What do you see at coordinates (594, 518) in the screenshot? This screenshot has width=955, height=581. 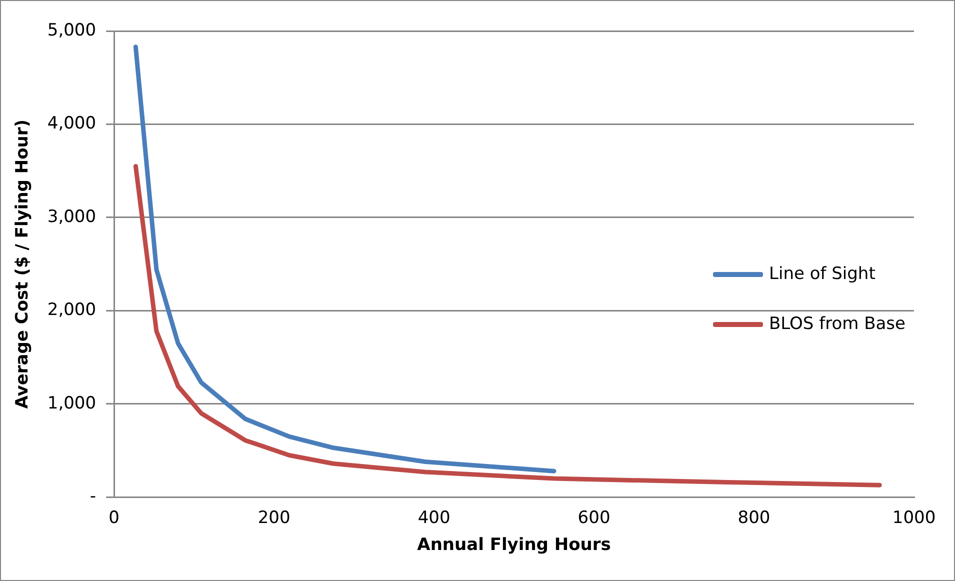 I see `x-tick-label: 600` at bounding box center [594, 518].